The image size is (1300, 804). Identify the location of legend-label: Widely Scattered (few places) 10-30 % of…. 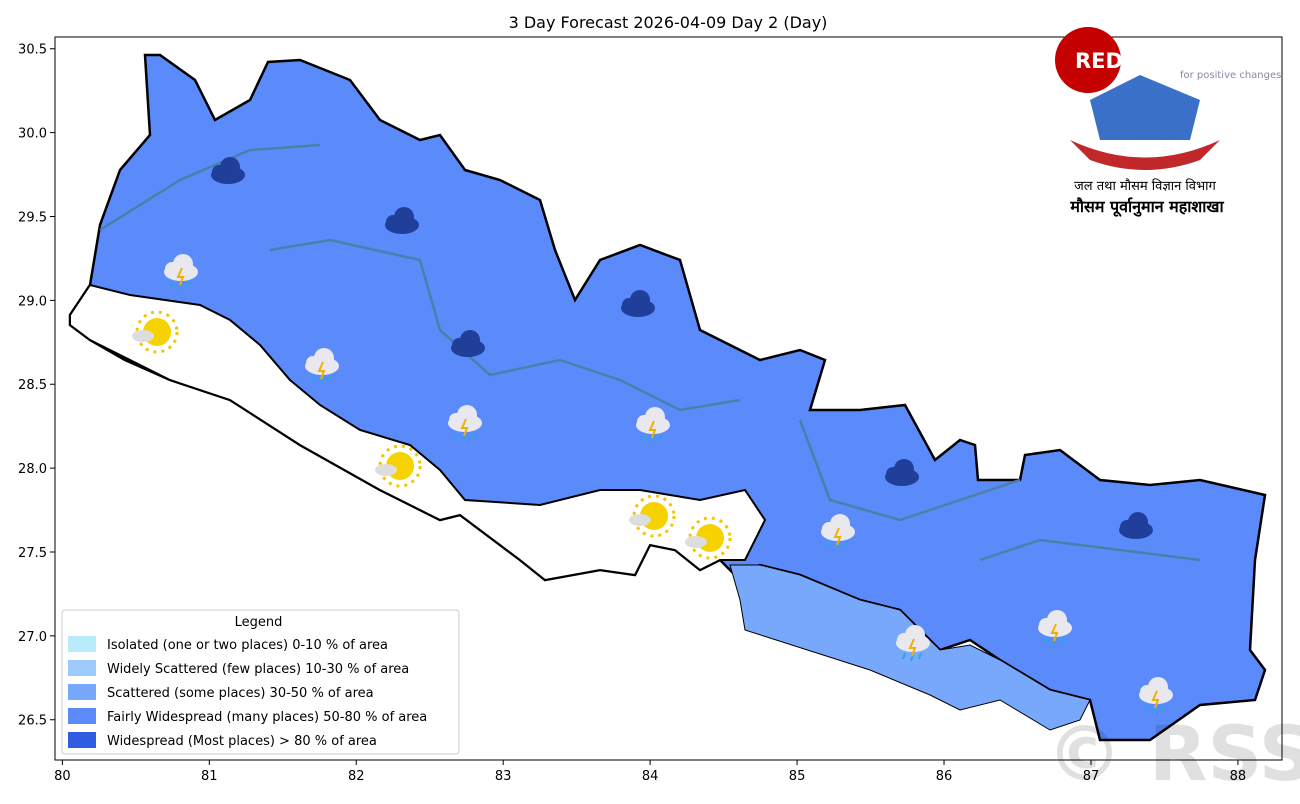
(258, 669).